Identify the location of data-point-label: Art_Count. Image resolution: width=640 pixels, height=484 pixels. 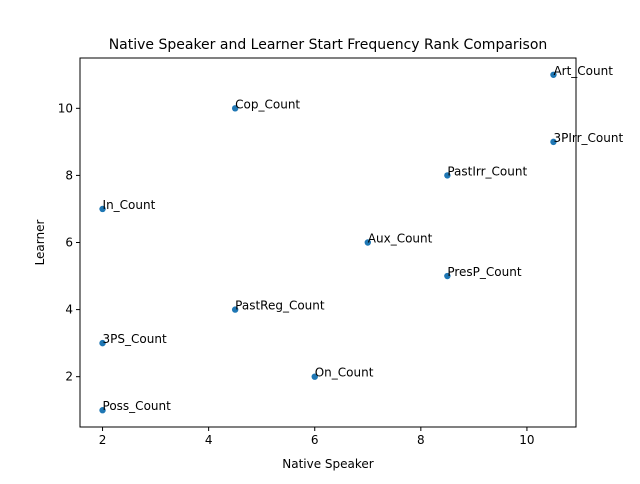
(583, 71).